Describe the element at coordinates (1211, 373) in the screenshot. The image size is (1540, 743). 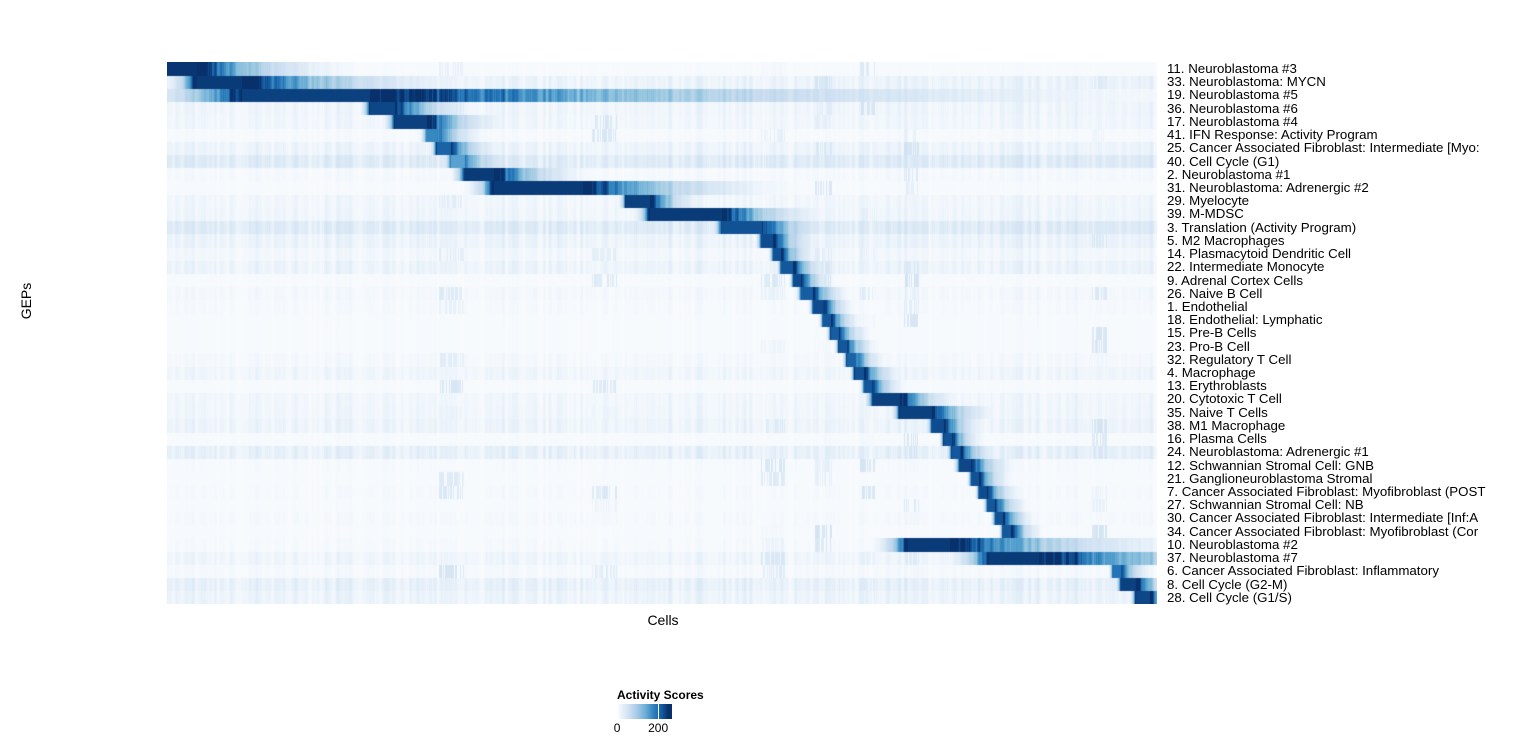
I see `gep-row-label: 4. Macrophage` at that location.